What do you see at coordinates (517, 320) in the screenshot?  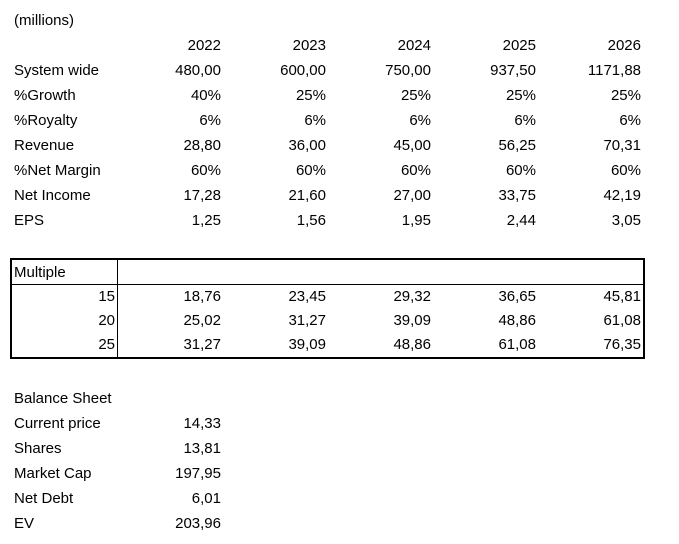 I see `cell-multiple-20-2025: 48,86` at bounding box center [517, 320].